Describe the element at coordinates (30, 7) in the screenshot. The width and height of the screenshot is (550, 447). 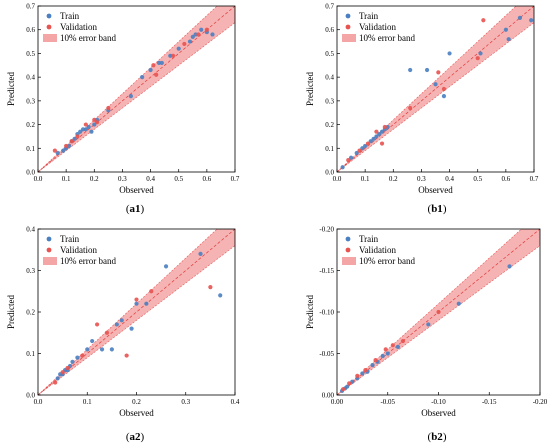
I see `y-tick-label: 0.7` at that location.